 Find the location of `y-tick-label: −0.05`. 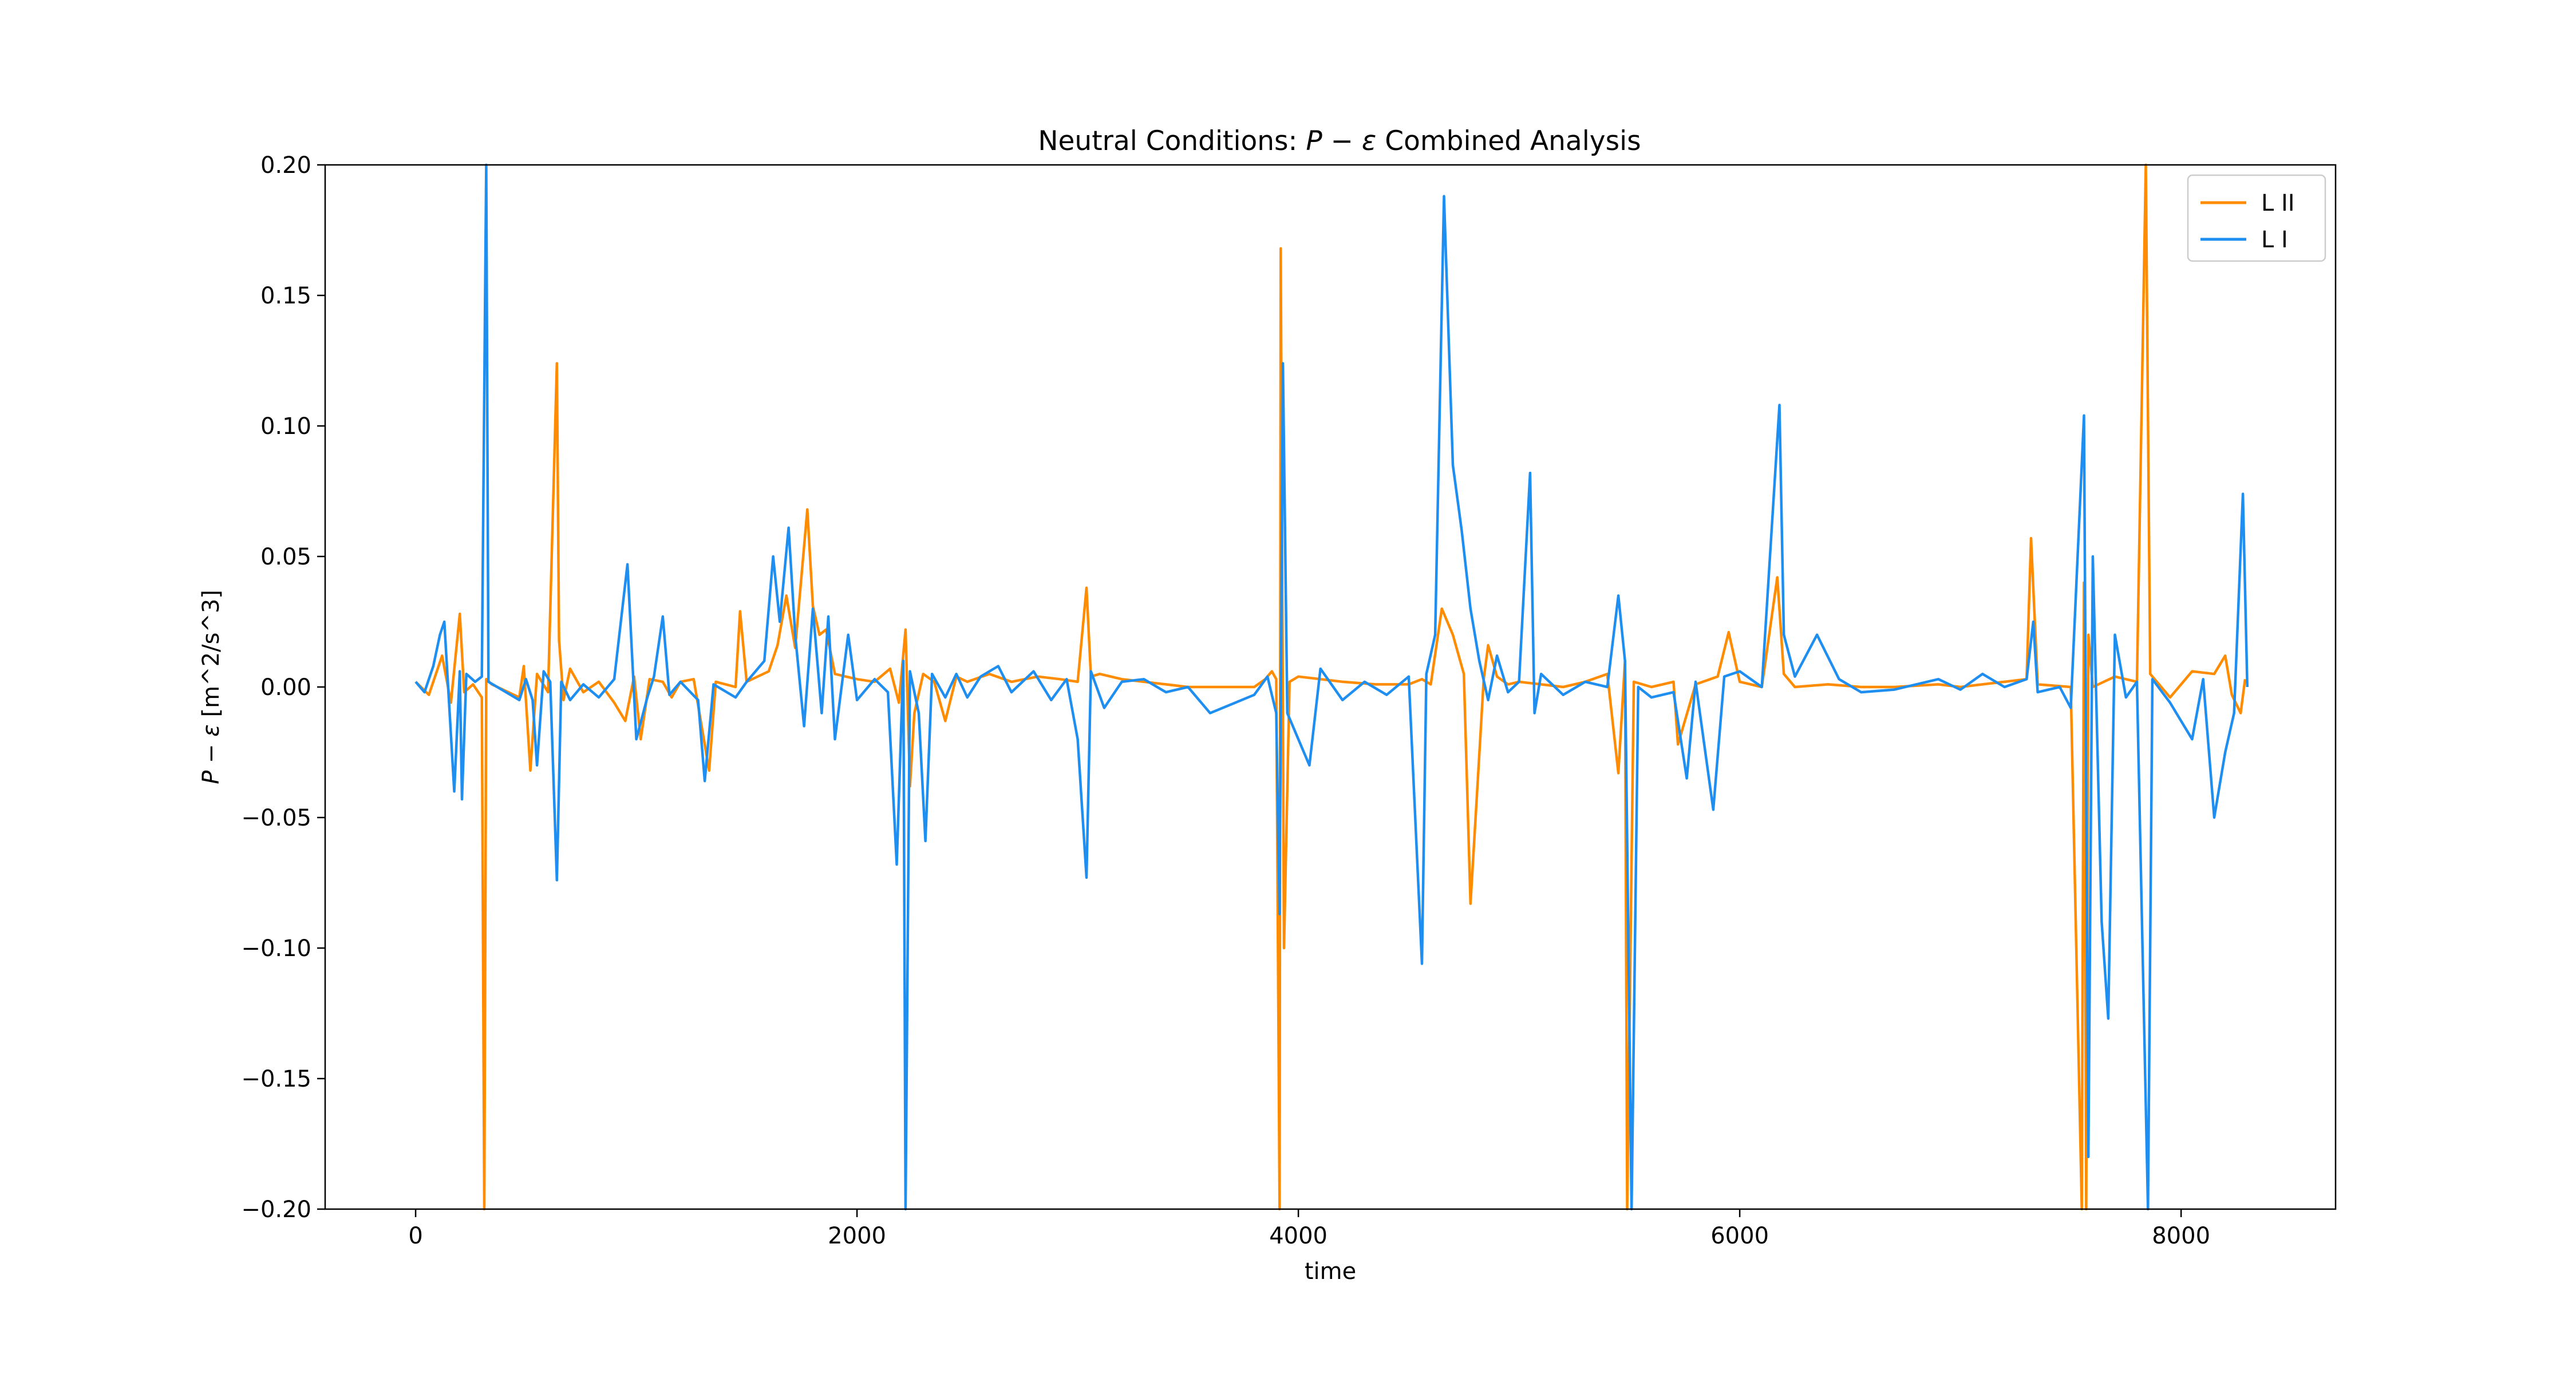

y-tick-label: −0.05 is located at coordinates (276, 818).